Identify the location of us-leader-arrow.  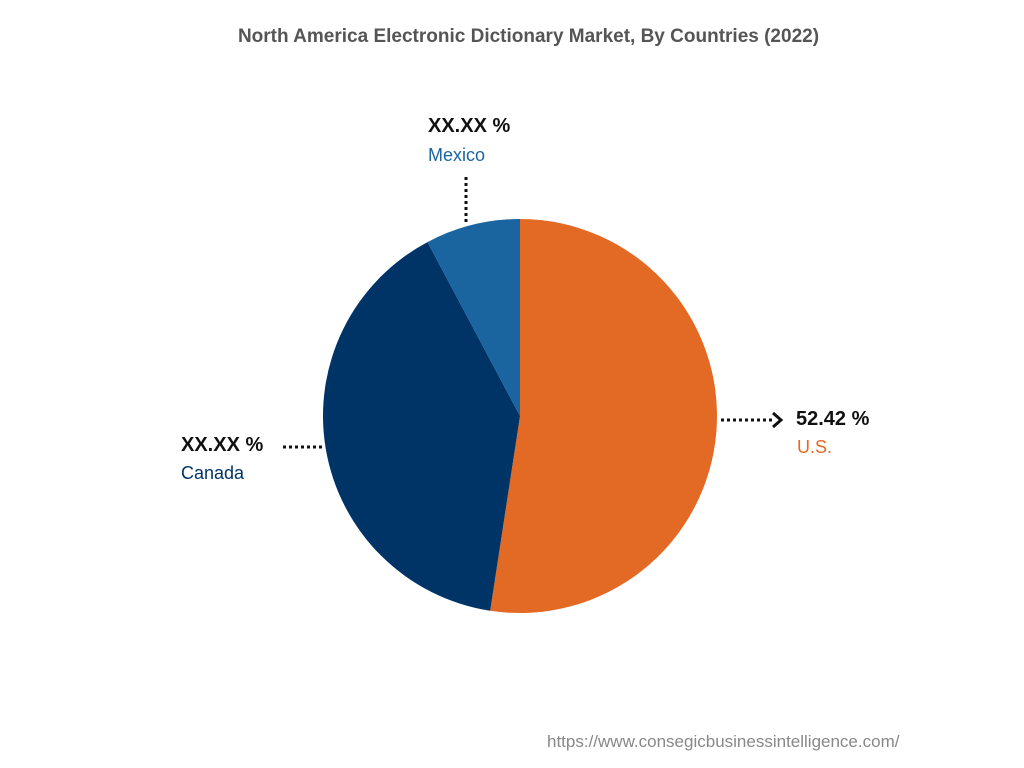
(778, 420).